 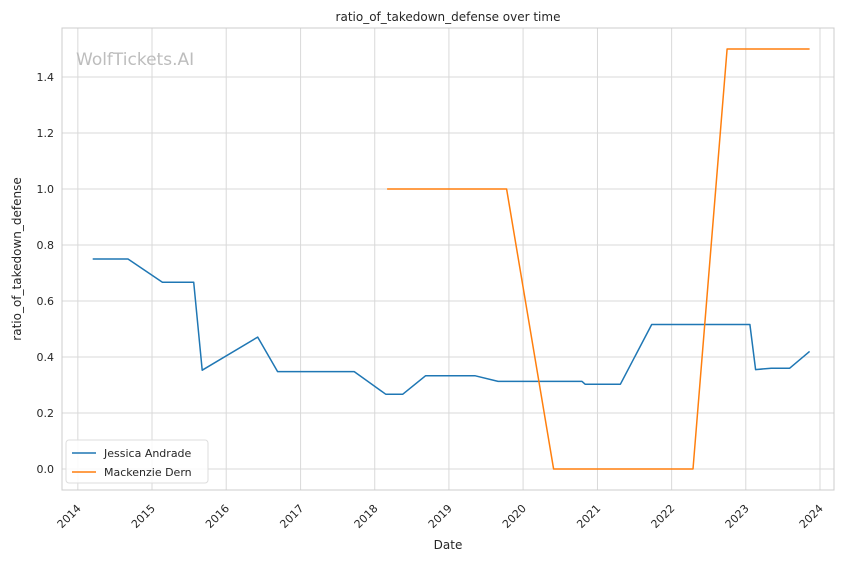 What do you see at coordinates (135, 60) in the screenshot?
I see `watermark: WolfTickets.AI` at bounding box center [135, 60].